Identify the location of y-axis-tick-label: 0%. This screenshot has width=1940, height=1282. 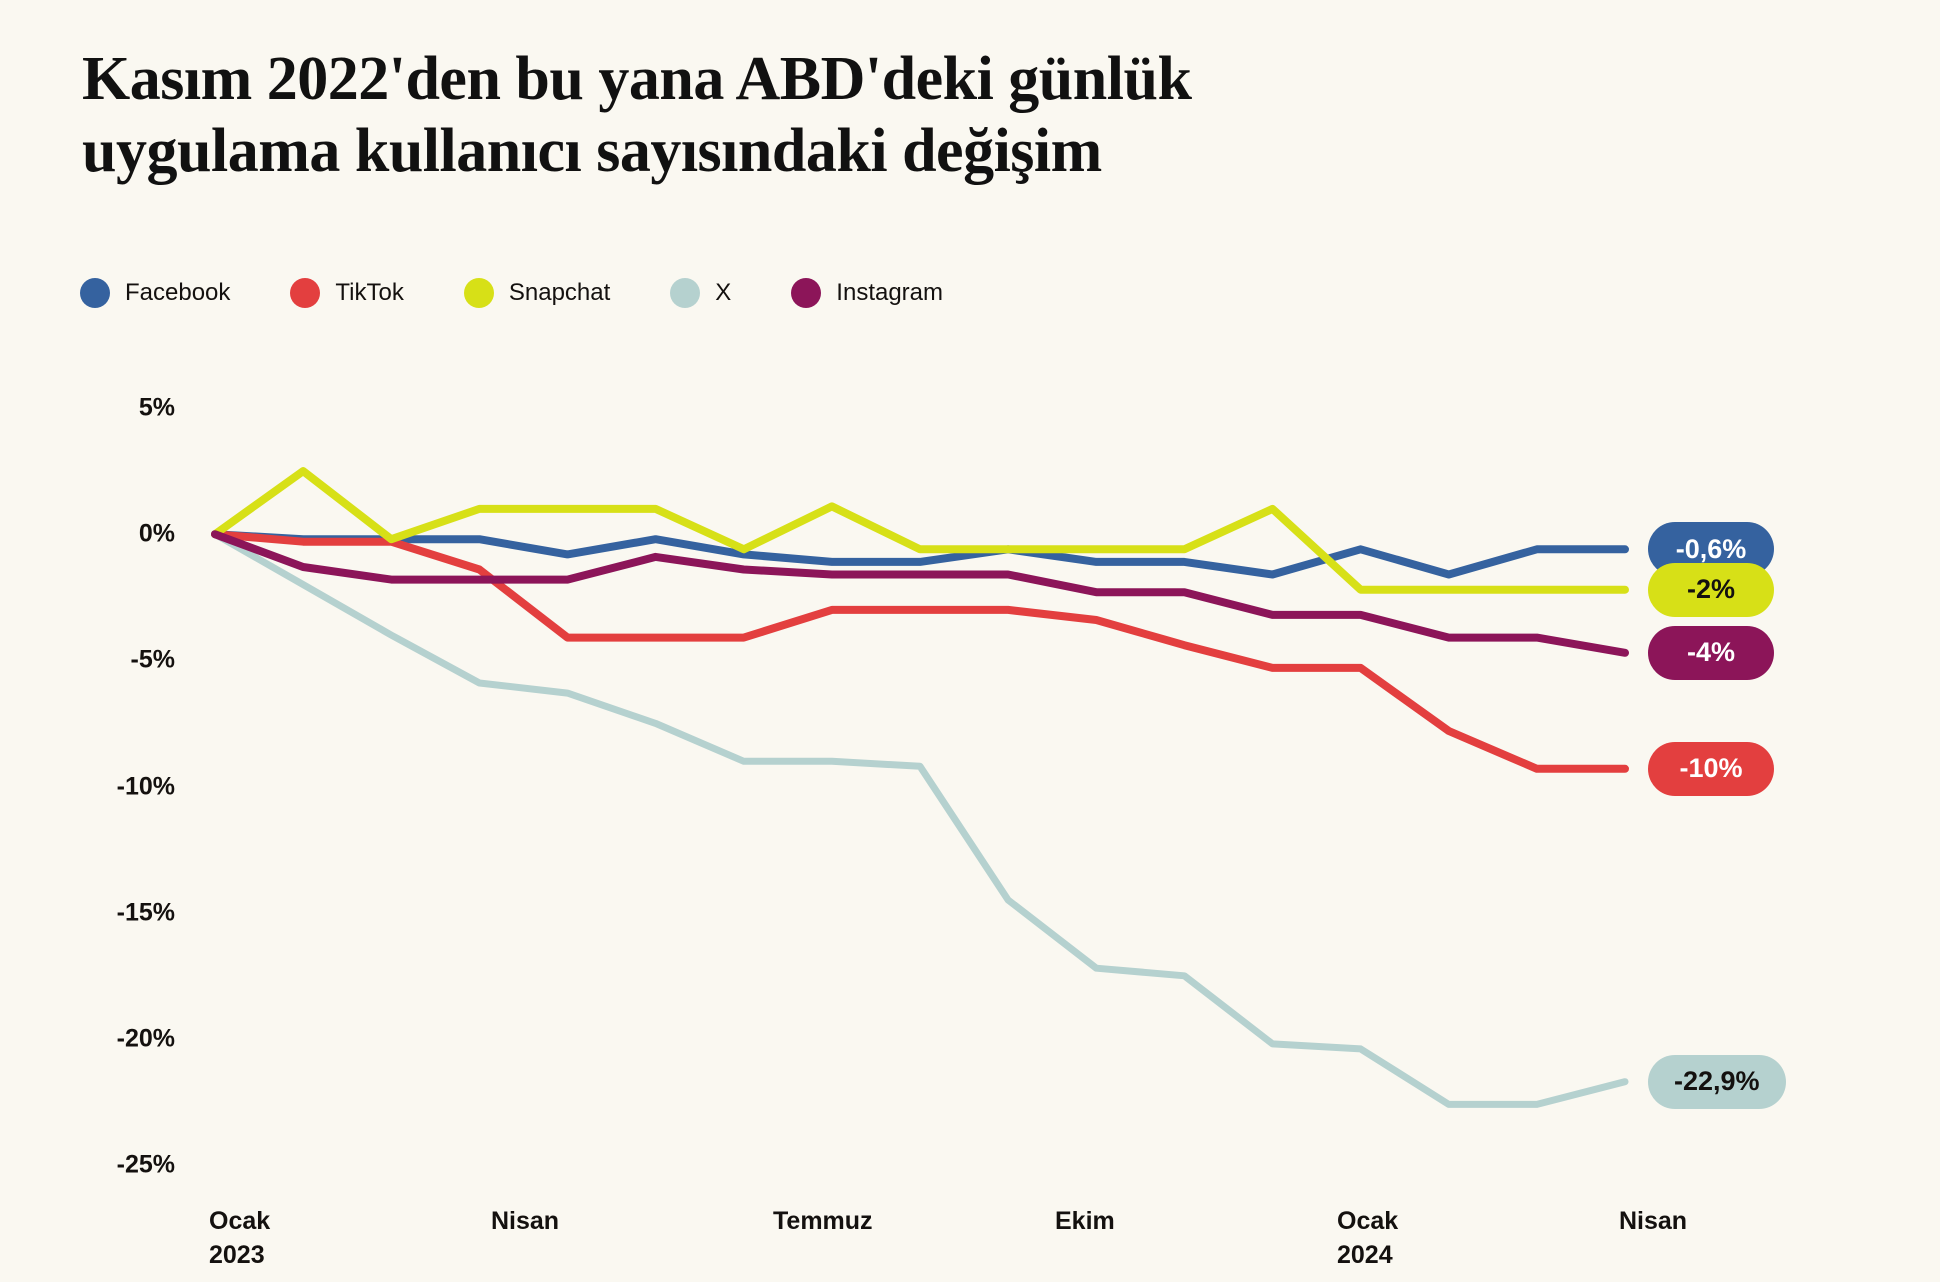
(156, 533).